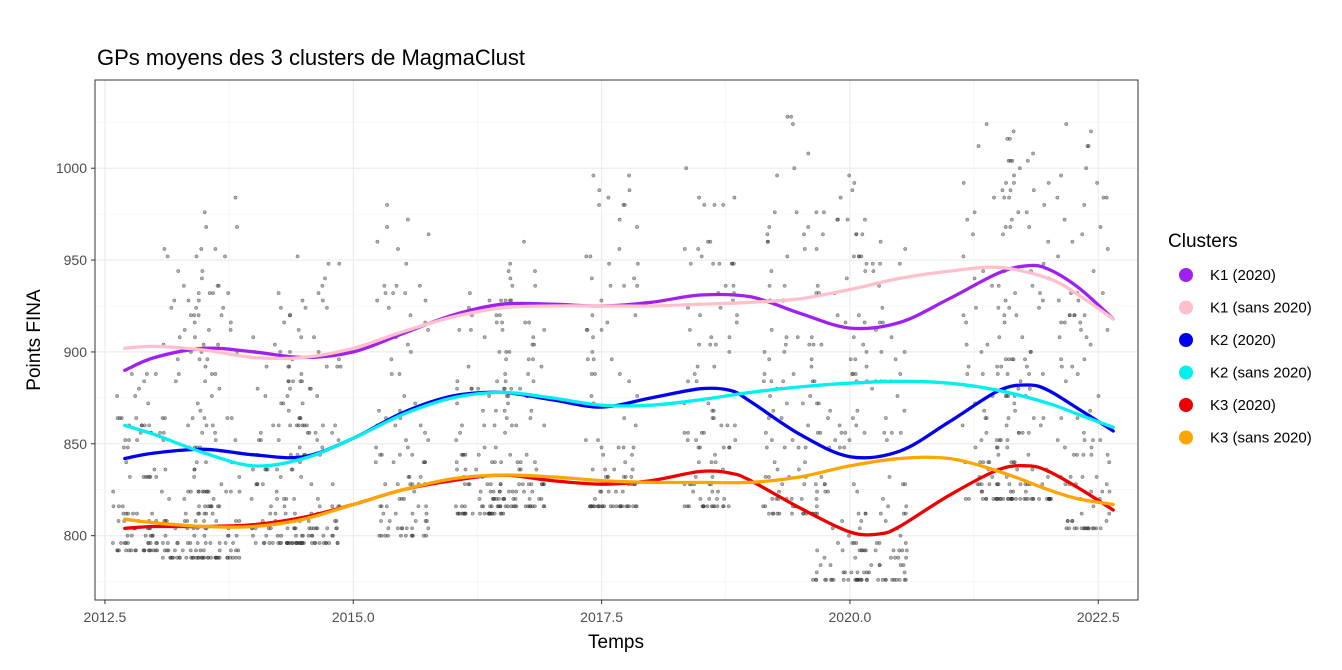  I want to click on legend-title: Clusters, so click(1203, 241).